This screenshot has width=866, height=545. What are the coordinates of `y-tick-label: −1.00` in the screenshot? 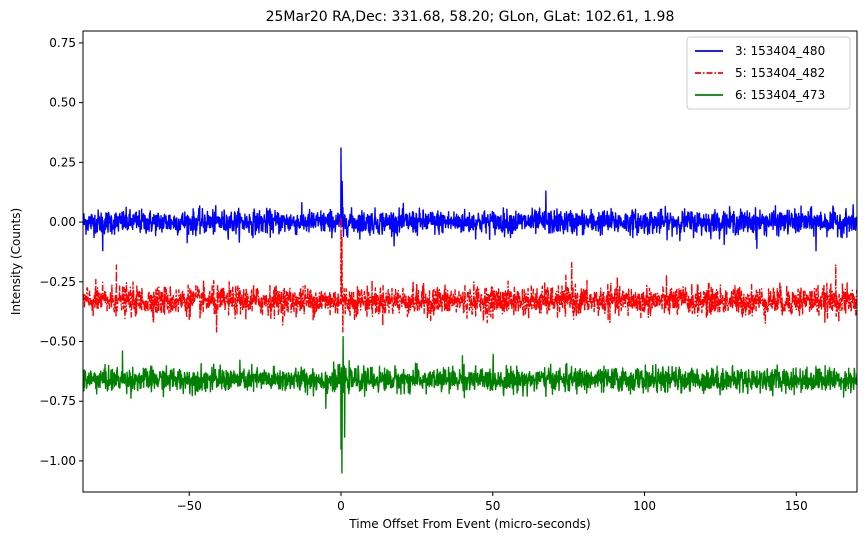 It's located at (57, 461).